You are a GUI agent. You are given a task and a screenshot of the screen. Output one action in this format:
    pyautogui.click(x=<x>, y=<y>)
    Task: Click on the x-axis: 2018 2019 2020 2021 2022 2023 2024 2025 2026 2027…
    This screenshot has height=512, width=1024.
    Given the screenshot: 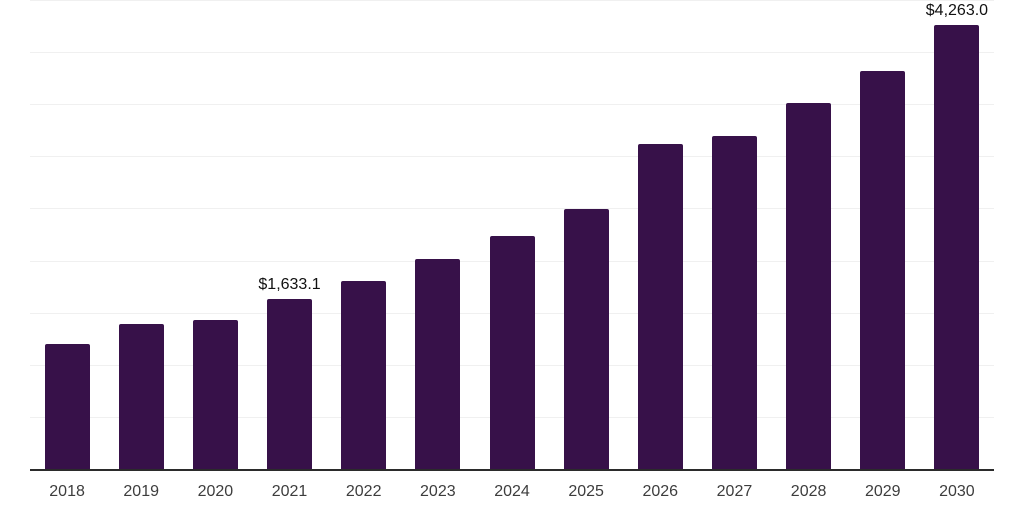 What is the action you would take?
    pyautogui.click(x=512, y=494)
    